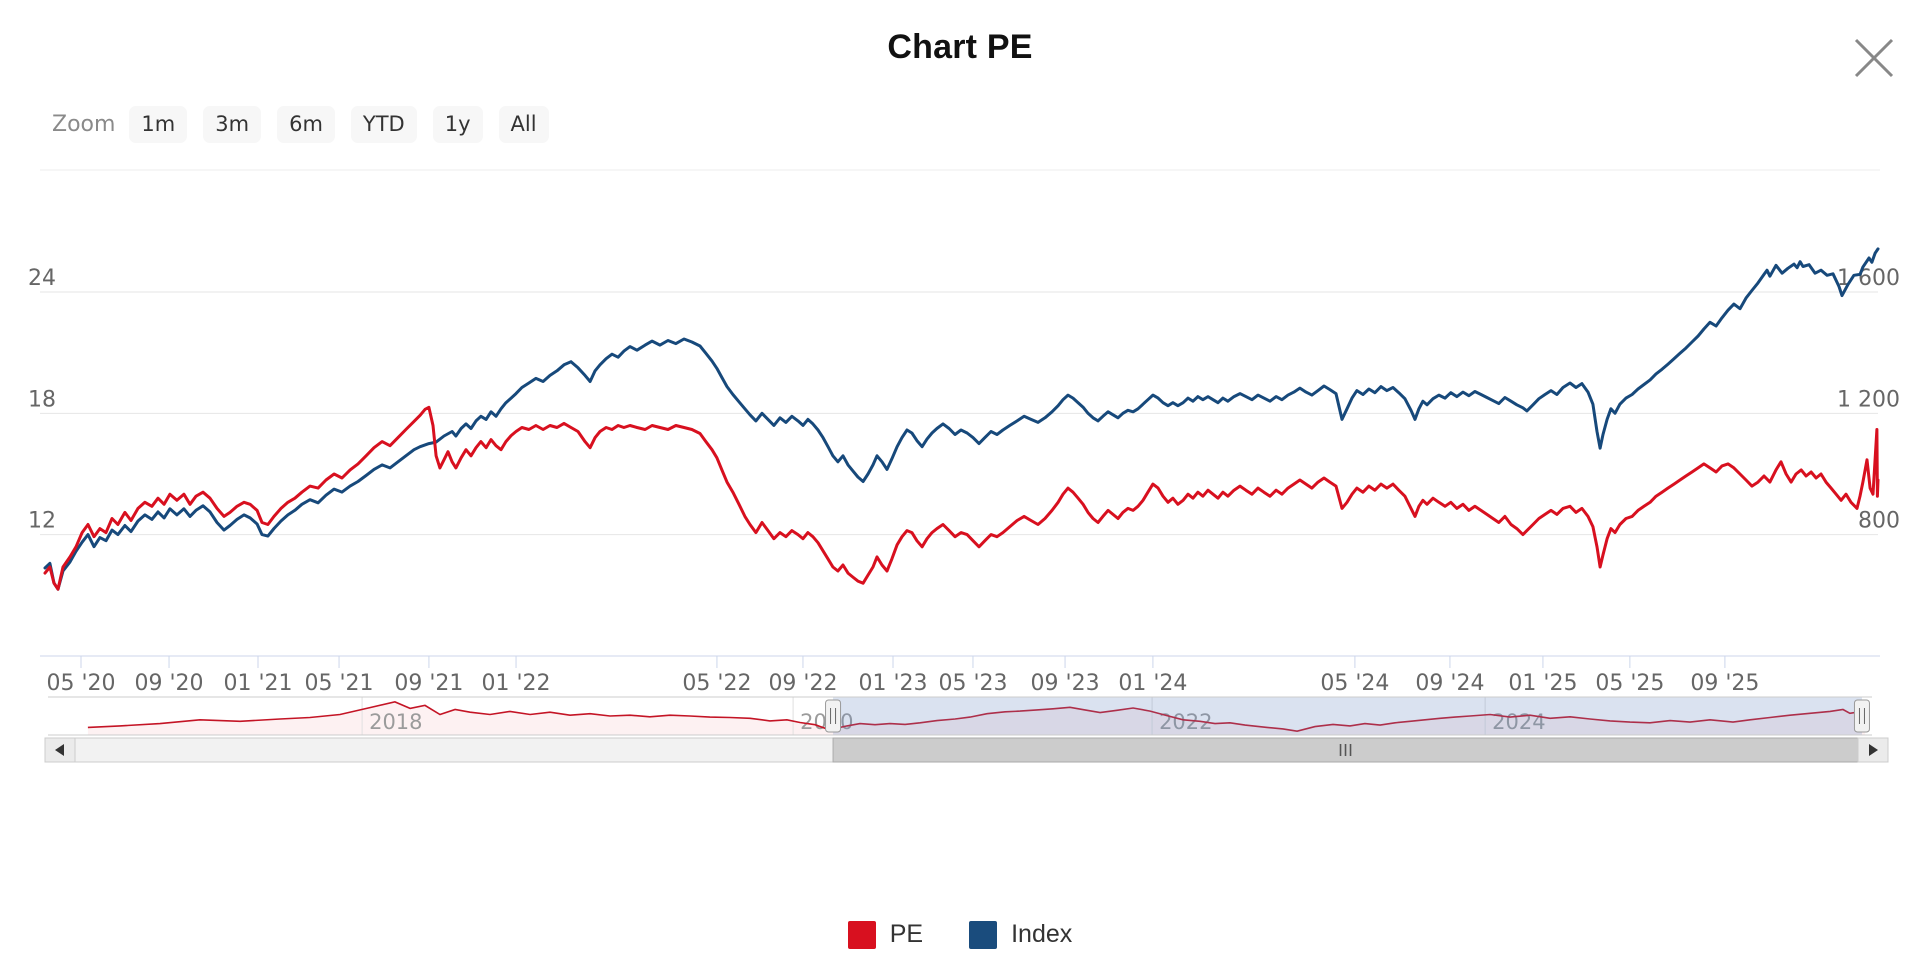 The height and width of the screenshot is (970, 1920). I want to click on close-button, so click(1874, 58).